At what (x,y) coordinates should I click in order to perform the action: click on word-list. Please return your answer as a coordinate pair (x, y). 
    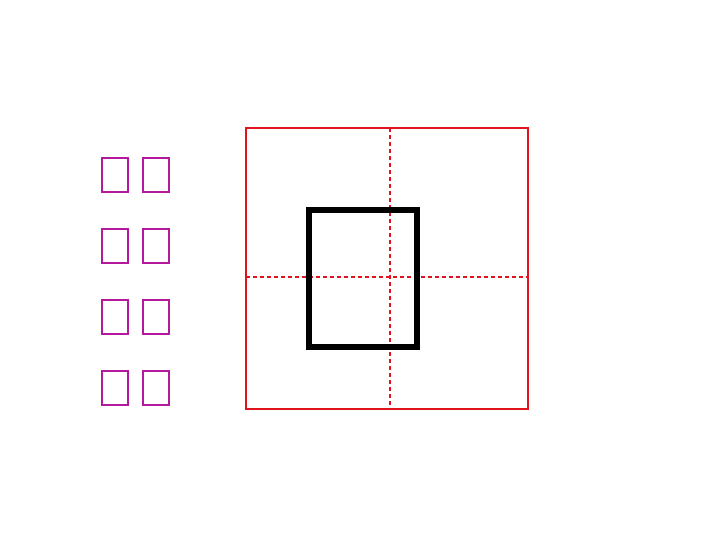
    Looking at the image, I should click on (141, 299).